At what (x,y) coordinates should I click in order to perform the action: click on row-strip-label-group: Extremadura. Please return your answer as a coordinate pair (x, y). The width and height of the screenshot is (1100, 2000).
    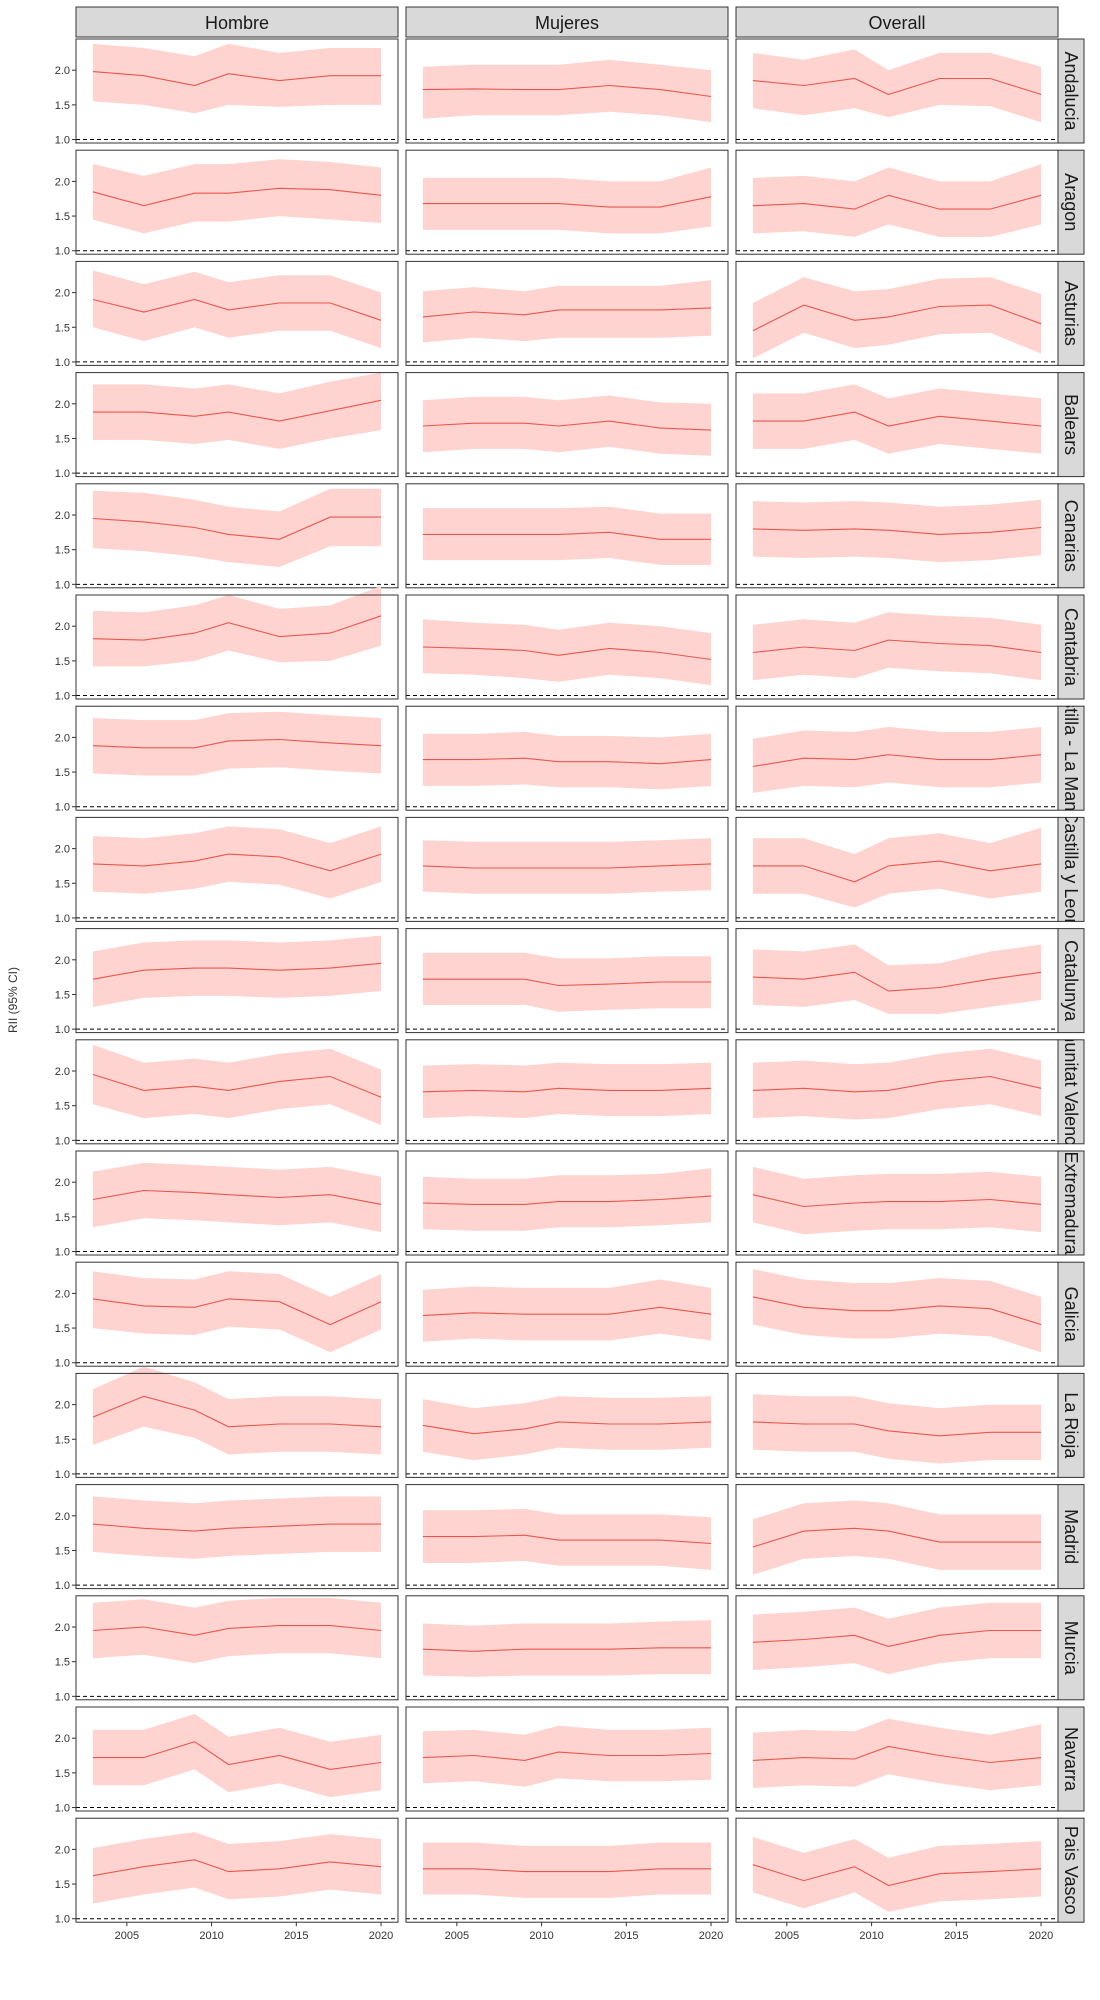
    Looking at the image, I should click on (1071, 1203).